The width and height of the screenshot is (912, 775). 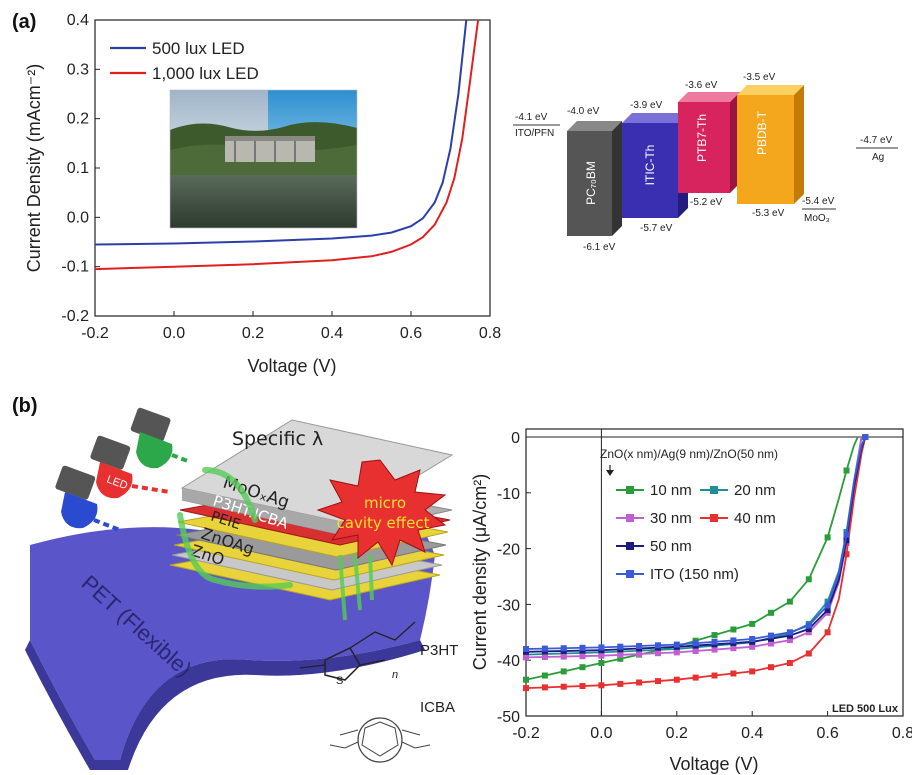 What do you see at coordinates (339, 681) in the screenshot?
I see `thiophene-s: S` at bounding box center [339, 681].